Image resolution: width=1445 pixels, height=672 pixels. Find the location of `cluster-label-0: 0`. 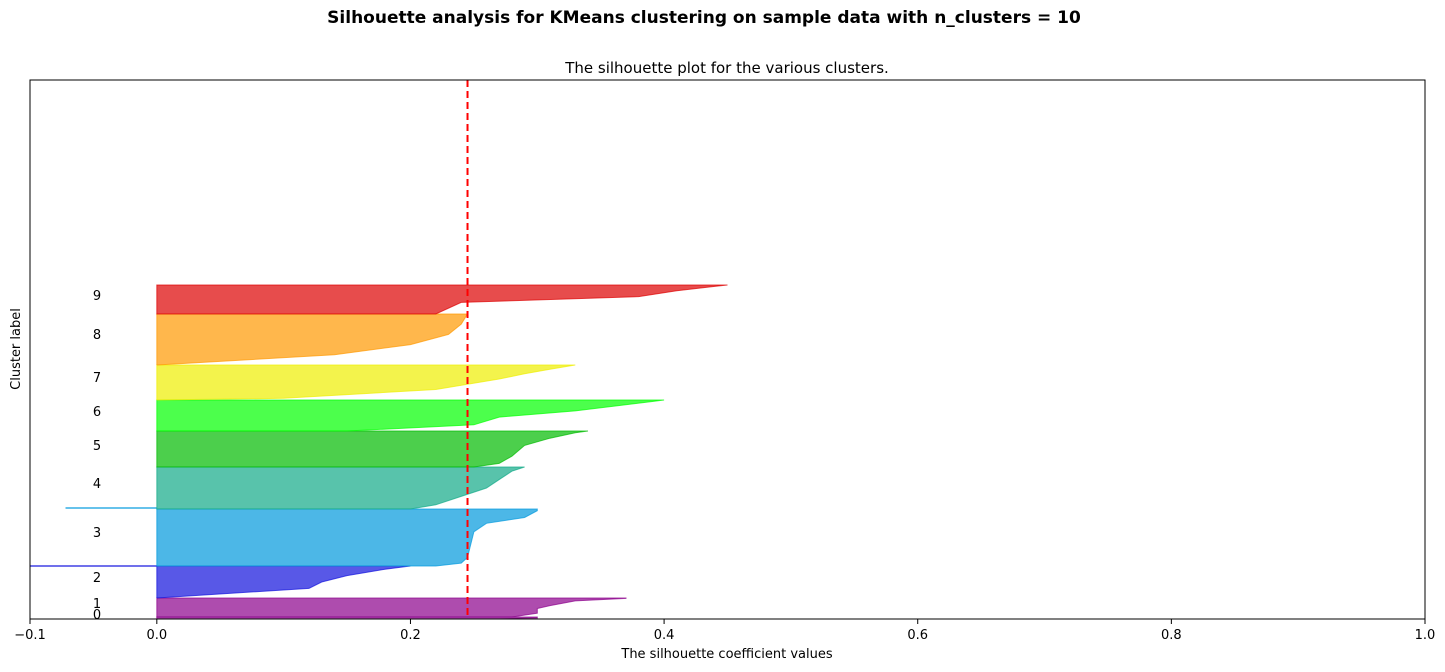

cluster-label-0: 0 is located at coordinates (97, 615).